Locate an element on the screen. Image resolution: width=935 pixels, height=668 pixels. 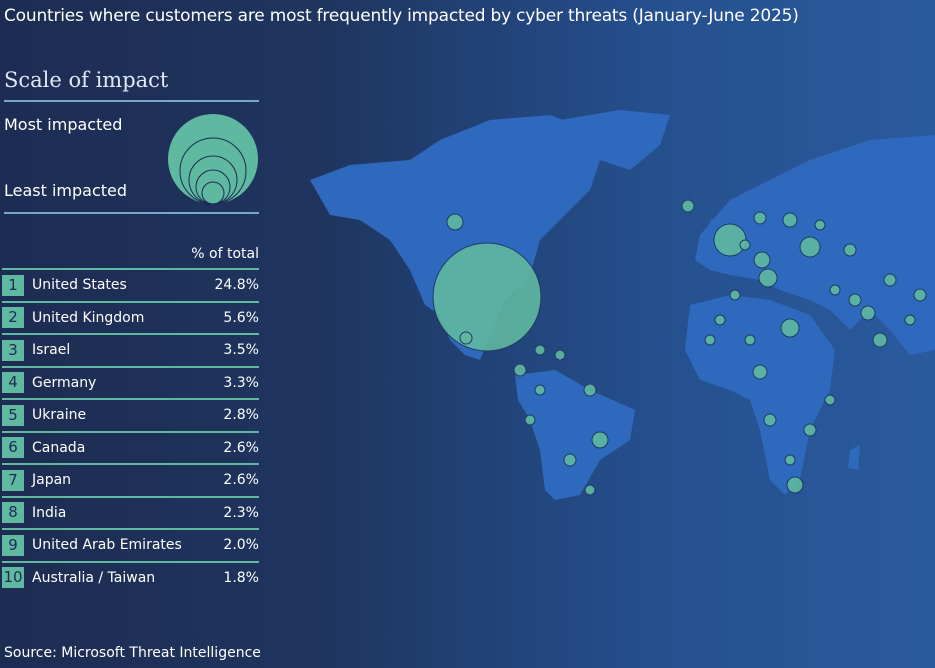
percent-value: 3.5% is located at coordinates (241, 350).